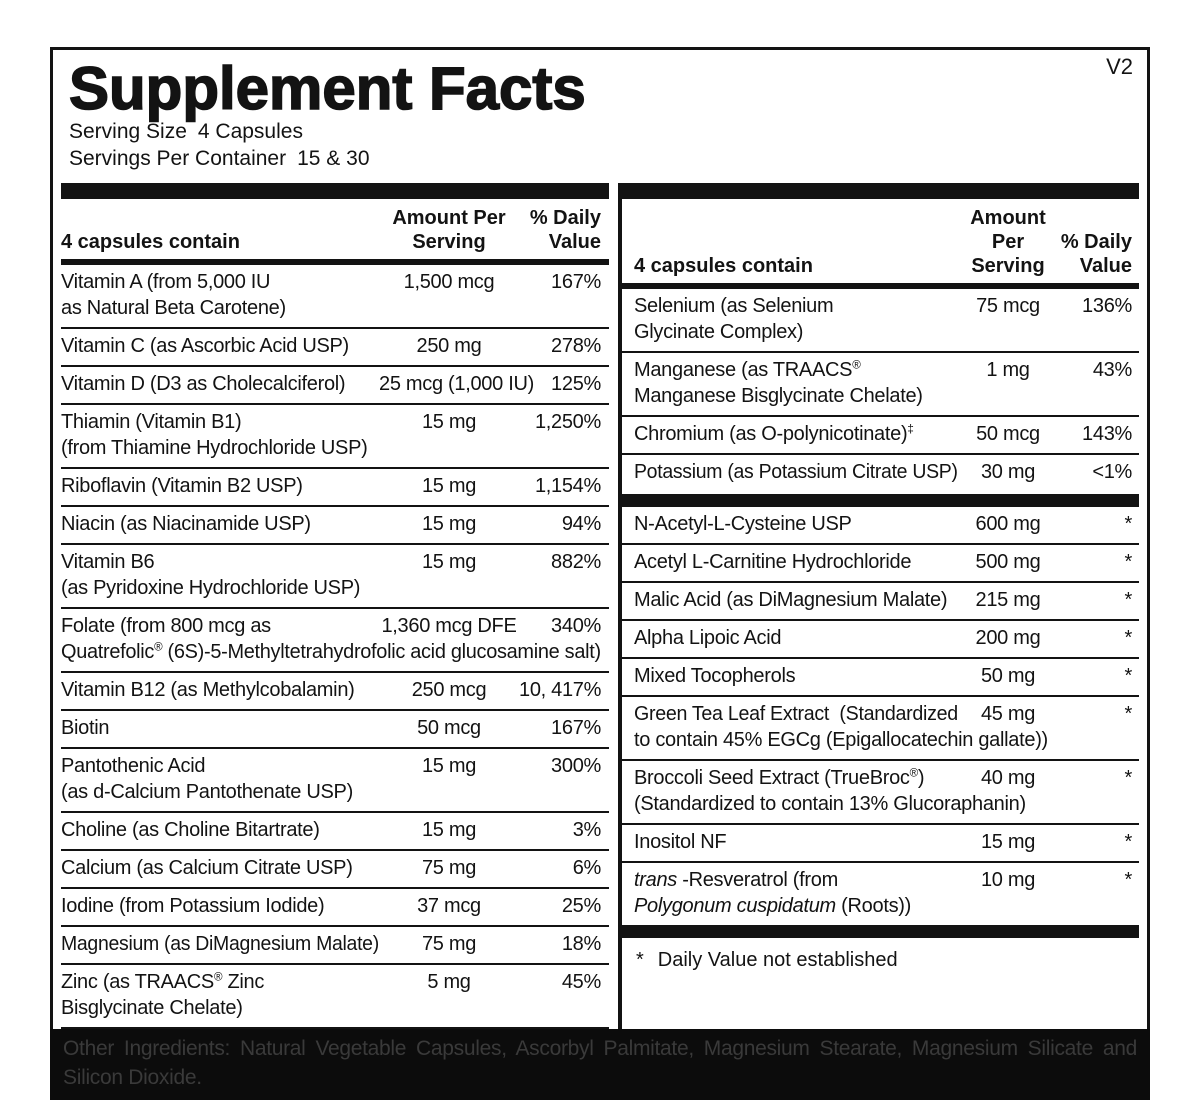 The height and width of the screenshot is (1100, 1200). I want to click on top-rule-left, so click(335, 191).